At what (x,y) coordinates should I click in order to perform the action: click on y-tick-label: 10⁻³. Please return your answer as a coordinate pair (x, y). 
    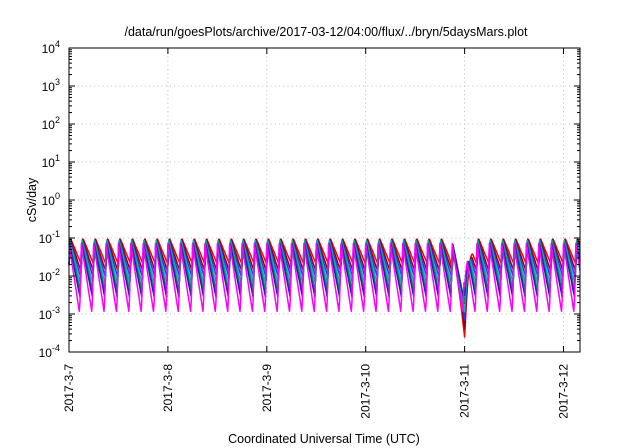
    Looking at the image, I should click on (49, 313).